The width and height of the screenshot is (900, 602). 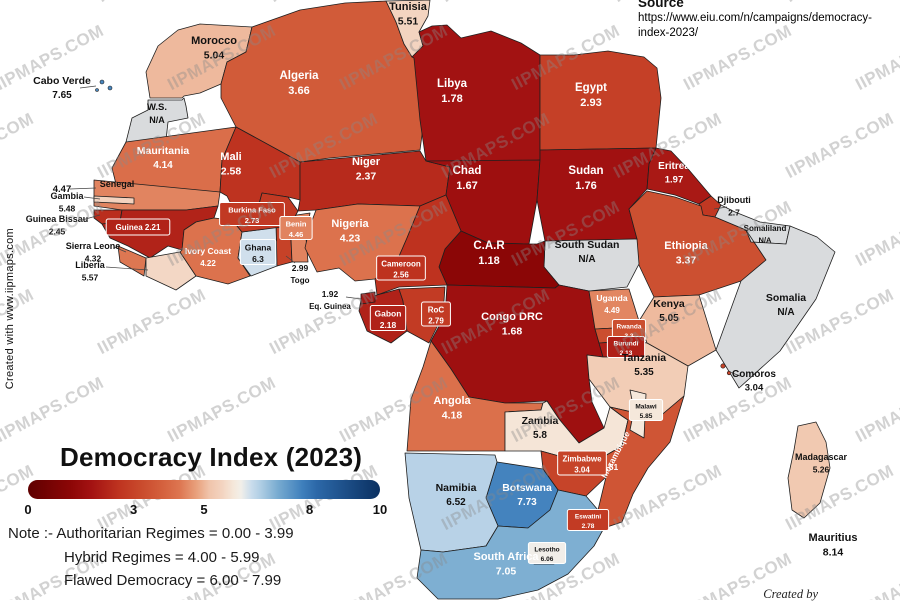 I want to click on label-drc-value: 1.68, so click(x=512, y=332).